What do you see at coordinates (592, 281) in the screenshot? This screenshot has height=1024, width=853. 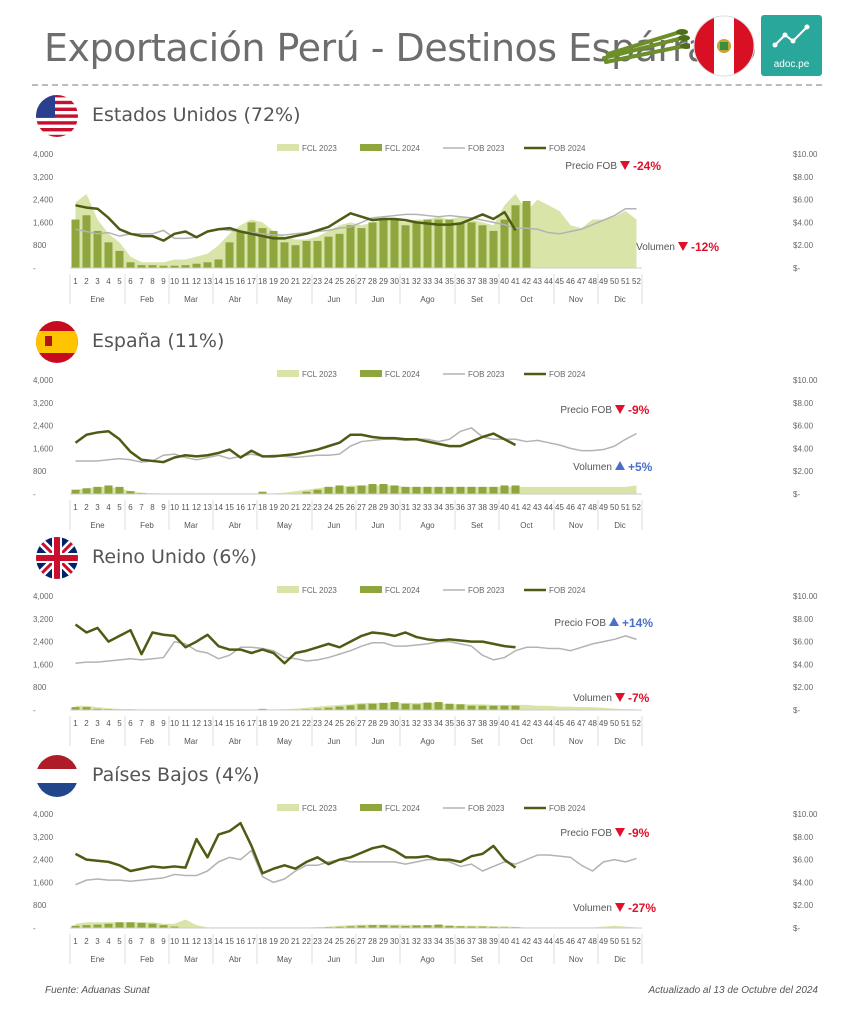 I see `week-tick-label: 48` at bounding box center [592, 281].